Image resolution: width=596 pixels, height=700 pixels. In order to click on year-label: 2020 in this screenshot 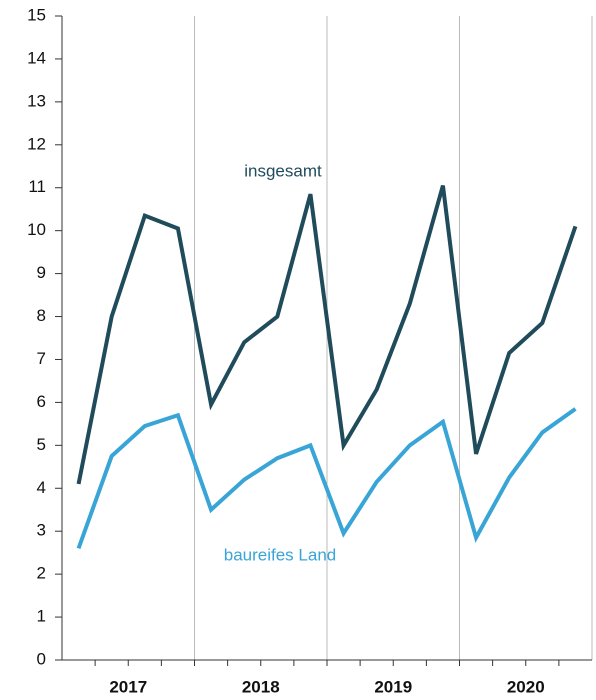, I will do `click(526, 686)`.